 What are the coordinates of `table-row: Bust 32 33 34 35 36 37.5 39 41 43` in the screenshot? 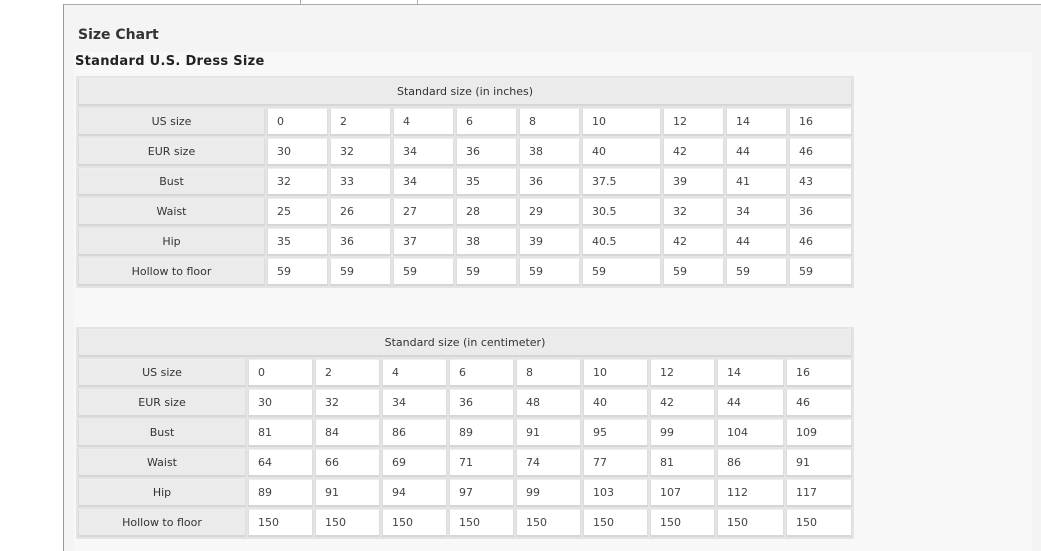 It's located at (465, 182).